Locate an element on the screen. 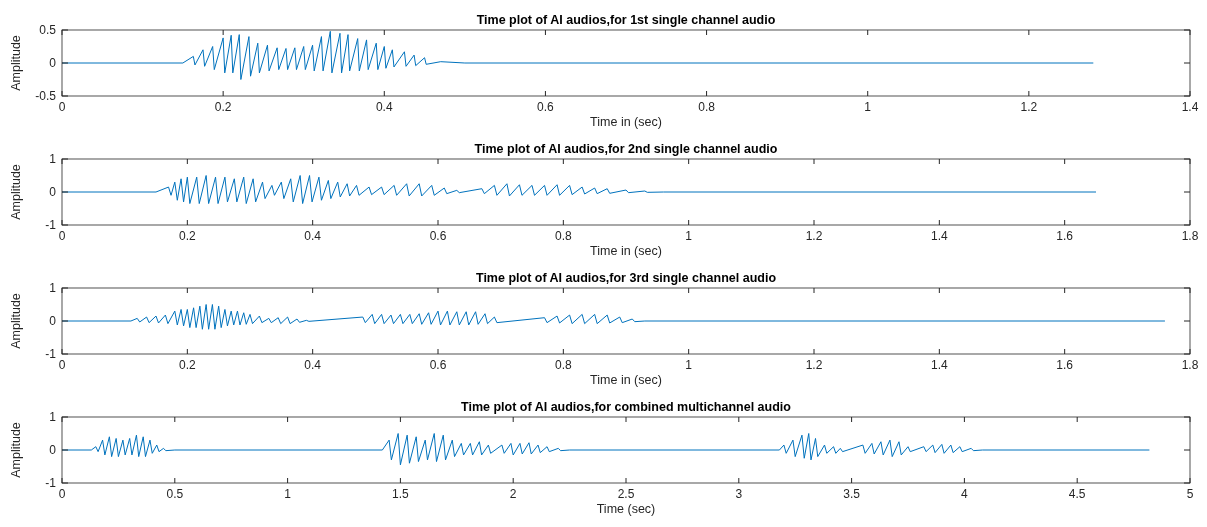 The width and height of the screenshot is (1207, 527). chart-title: Time plot of AI audios,for combined multichannel audio is located at coordinates (626, 407).